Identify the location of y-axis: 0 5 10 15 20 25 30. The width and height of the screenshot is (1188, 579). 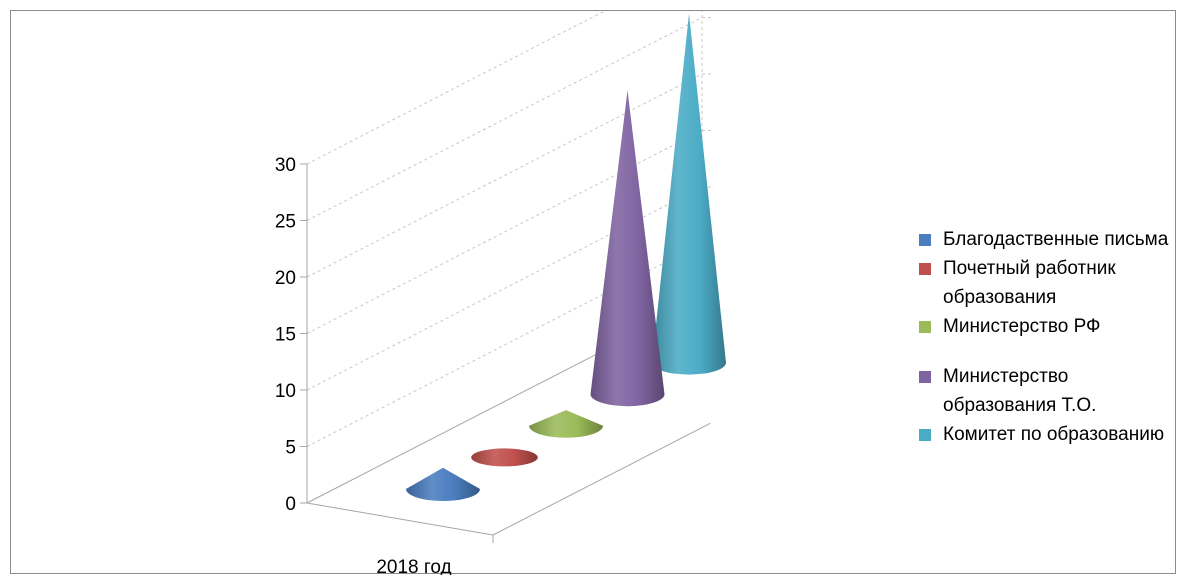
(291, 335).